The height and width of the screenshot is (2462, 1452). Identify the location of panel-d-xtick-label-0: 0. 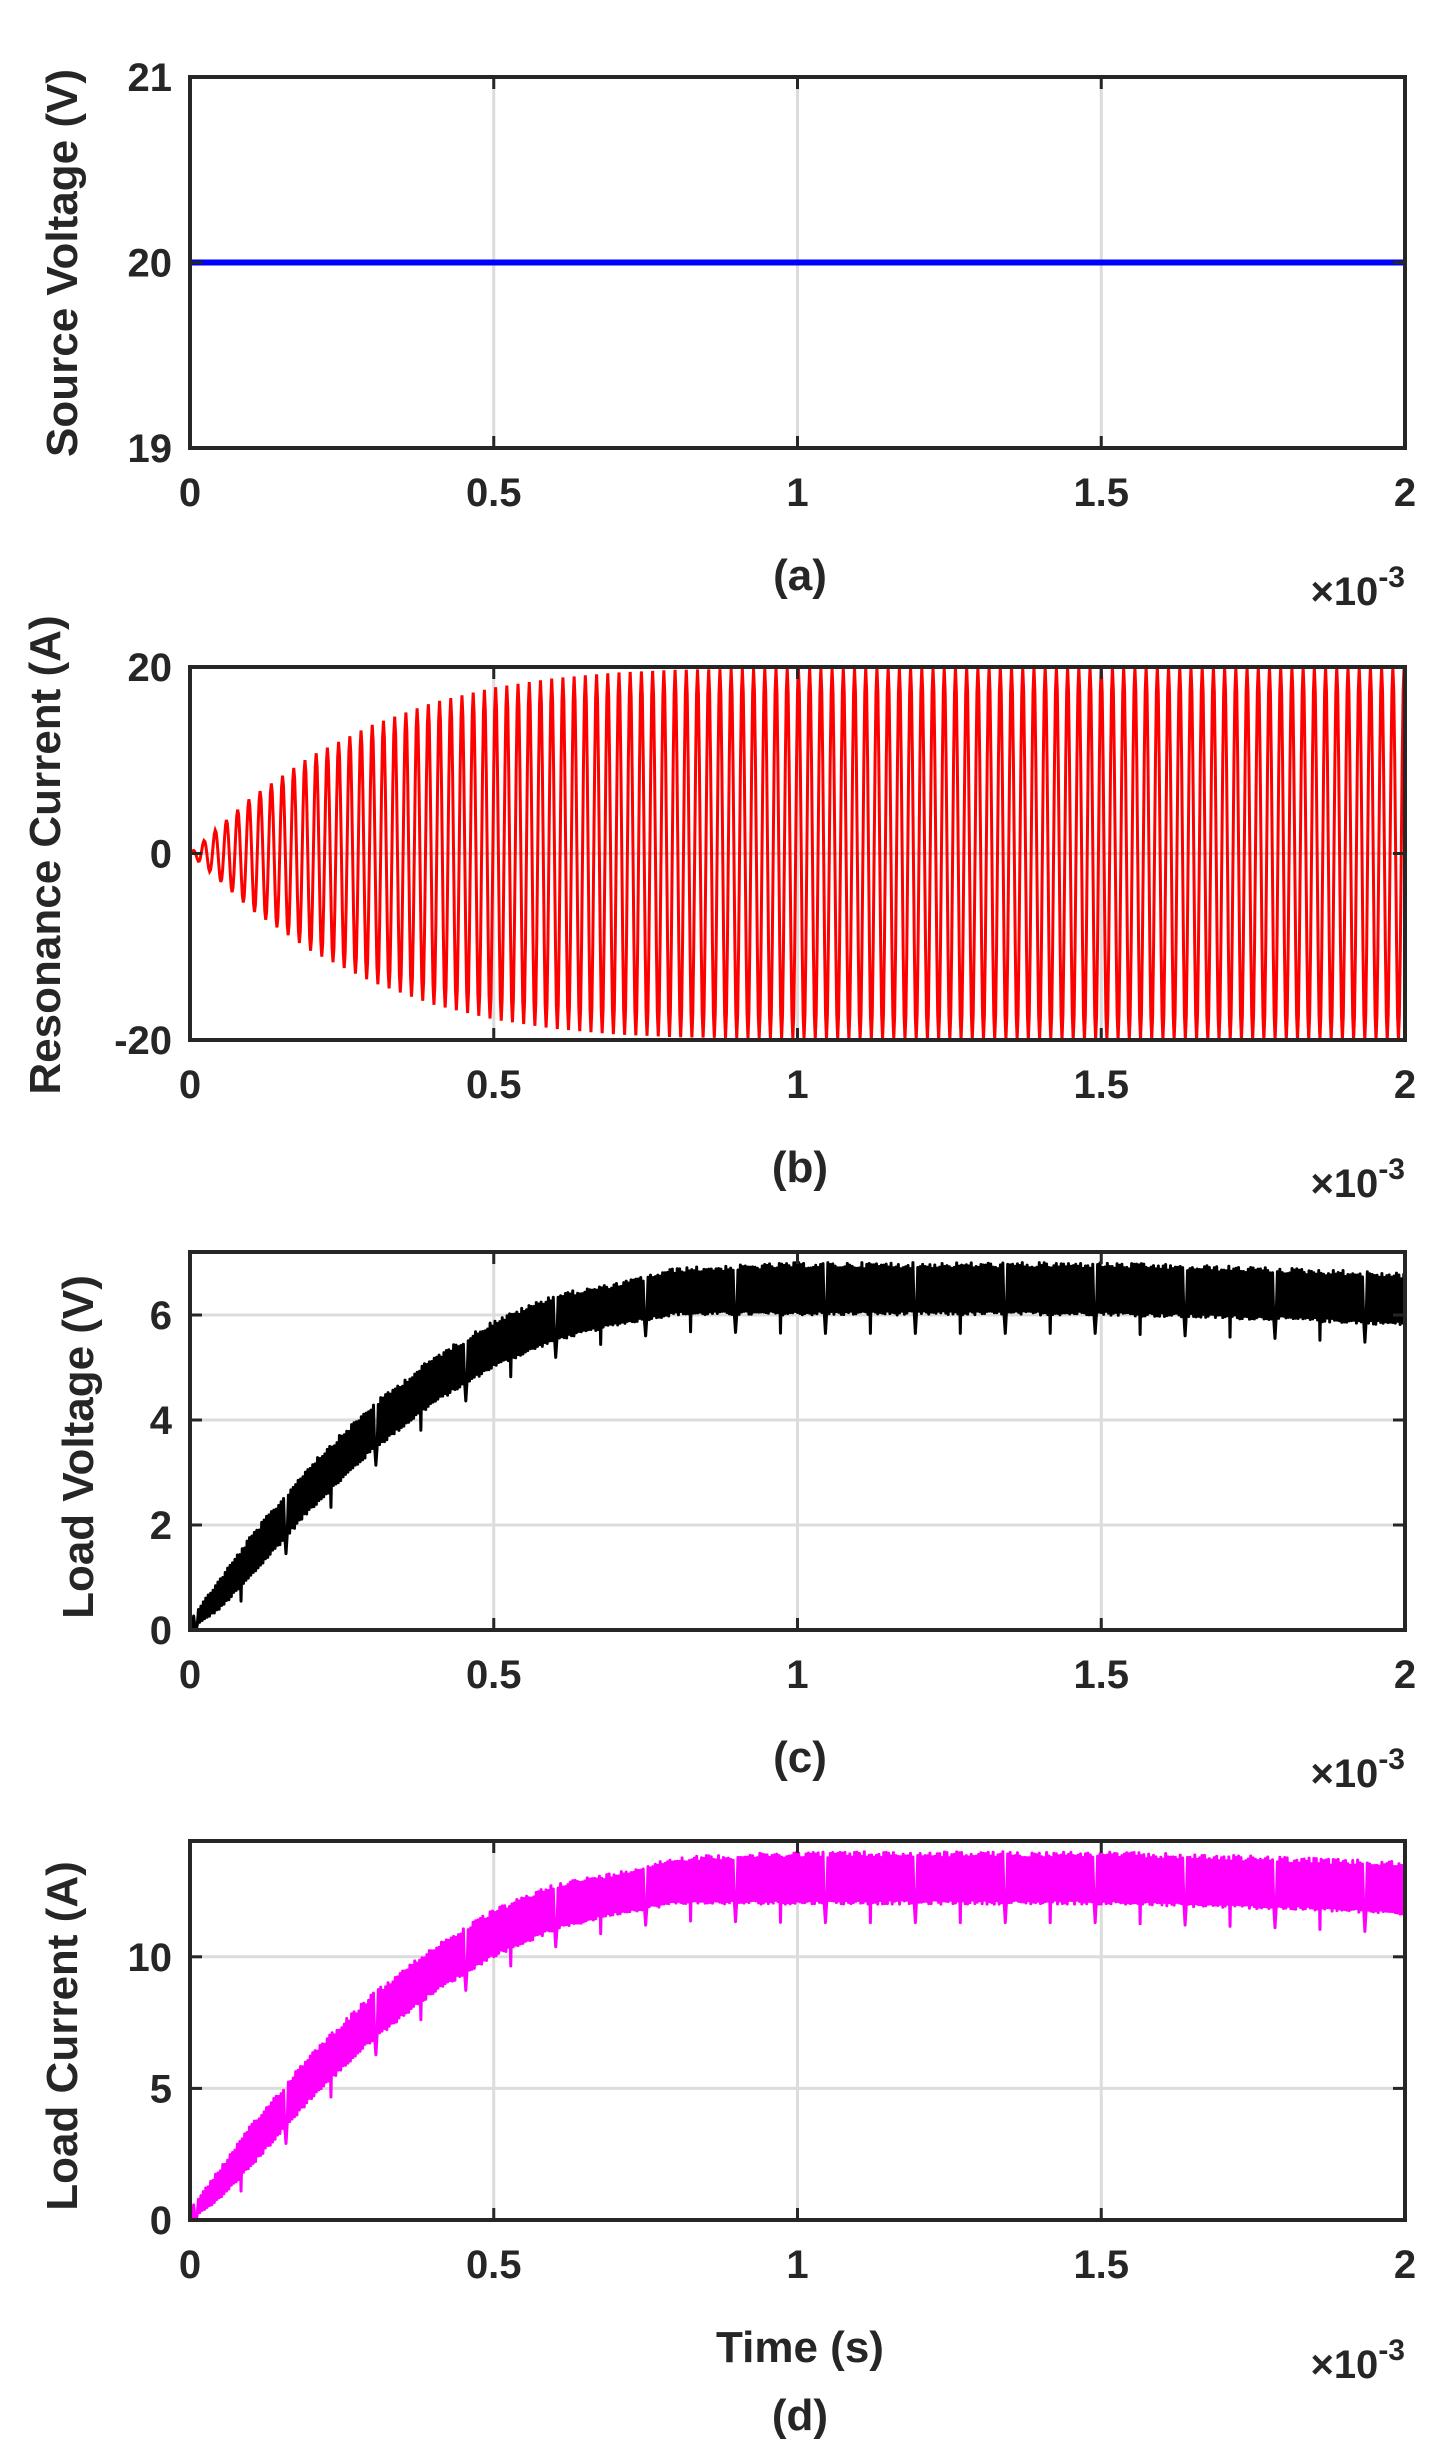
(190, 2265).